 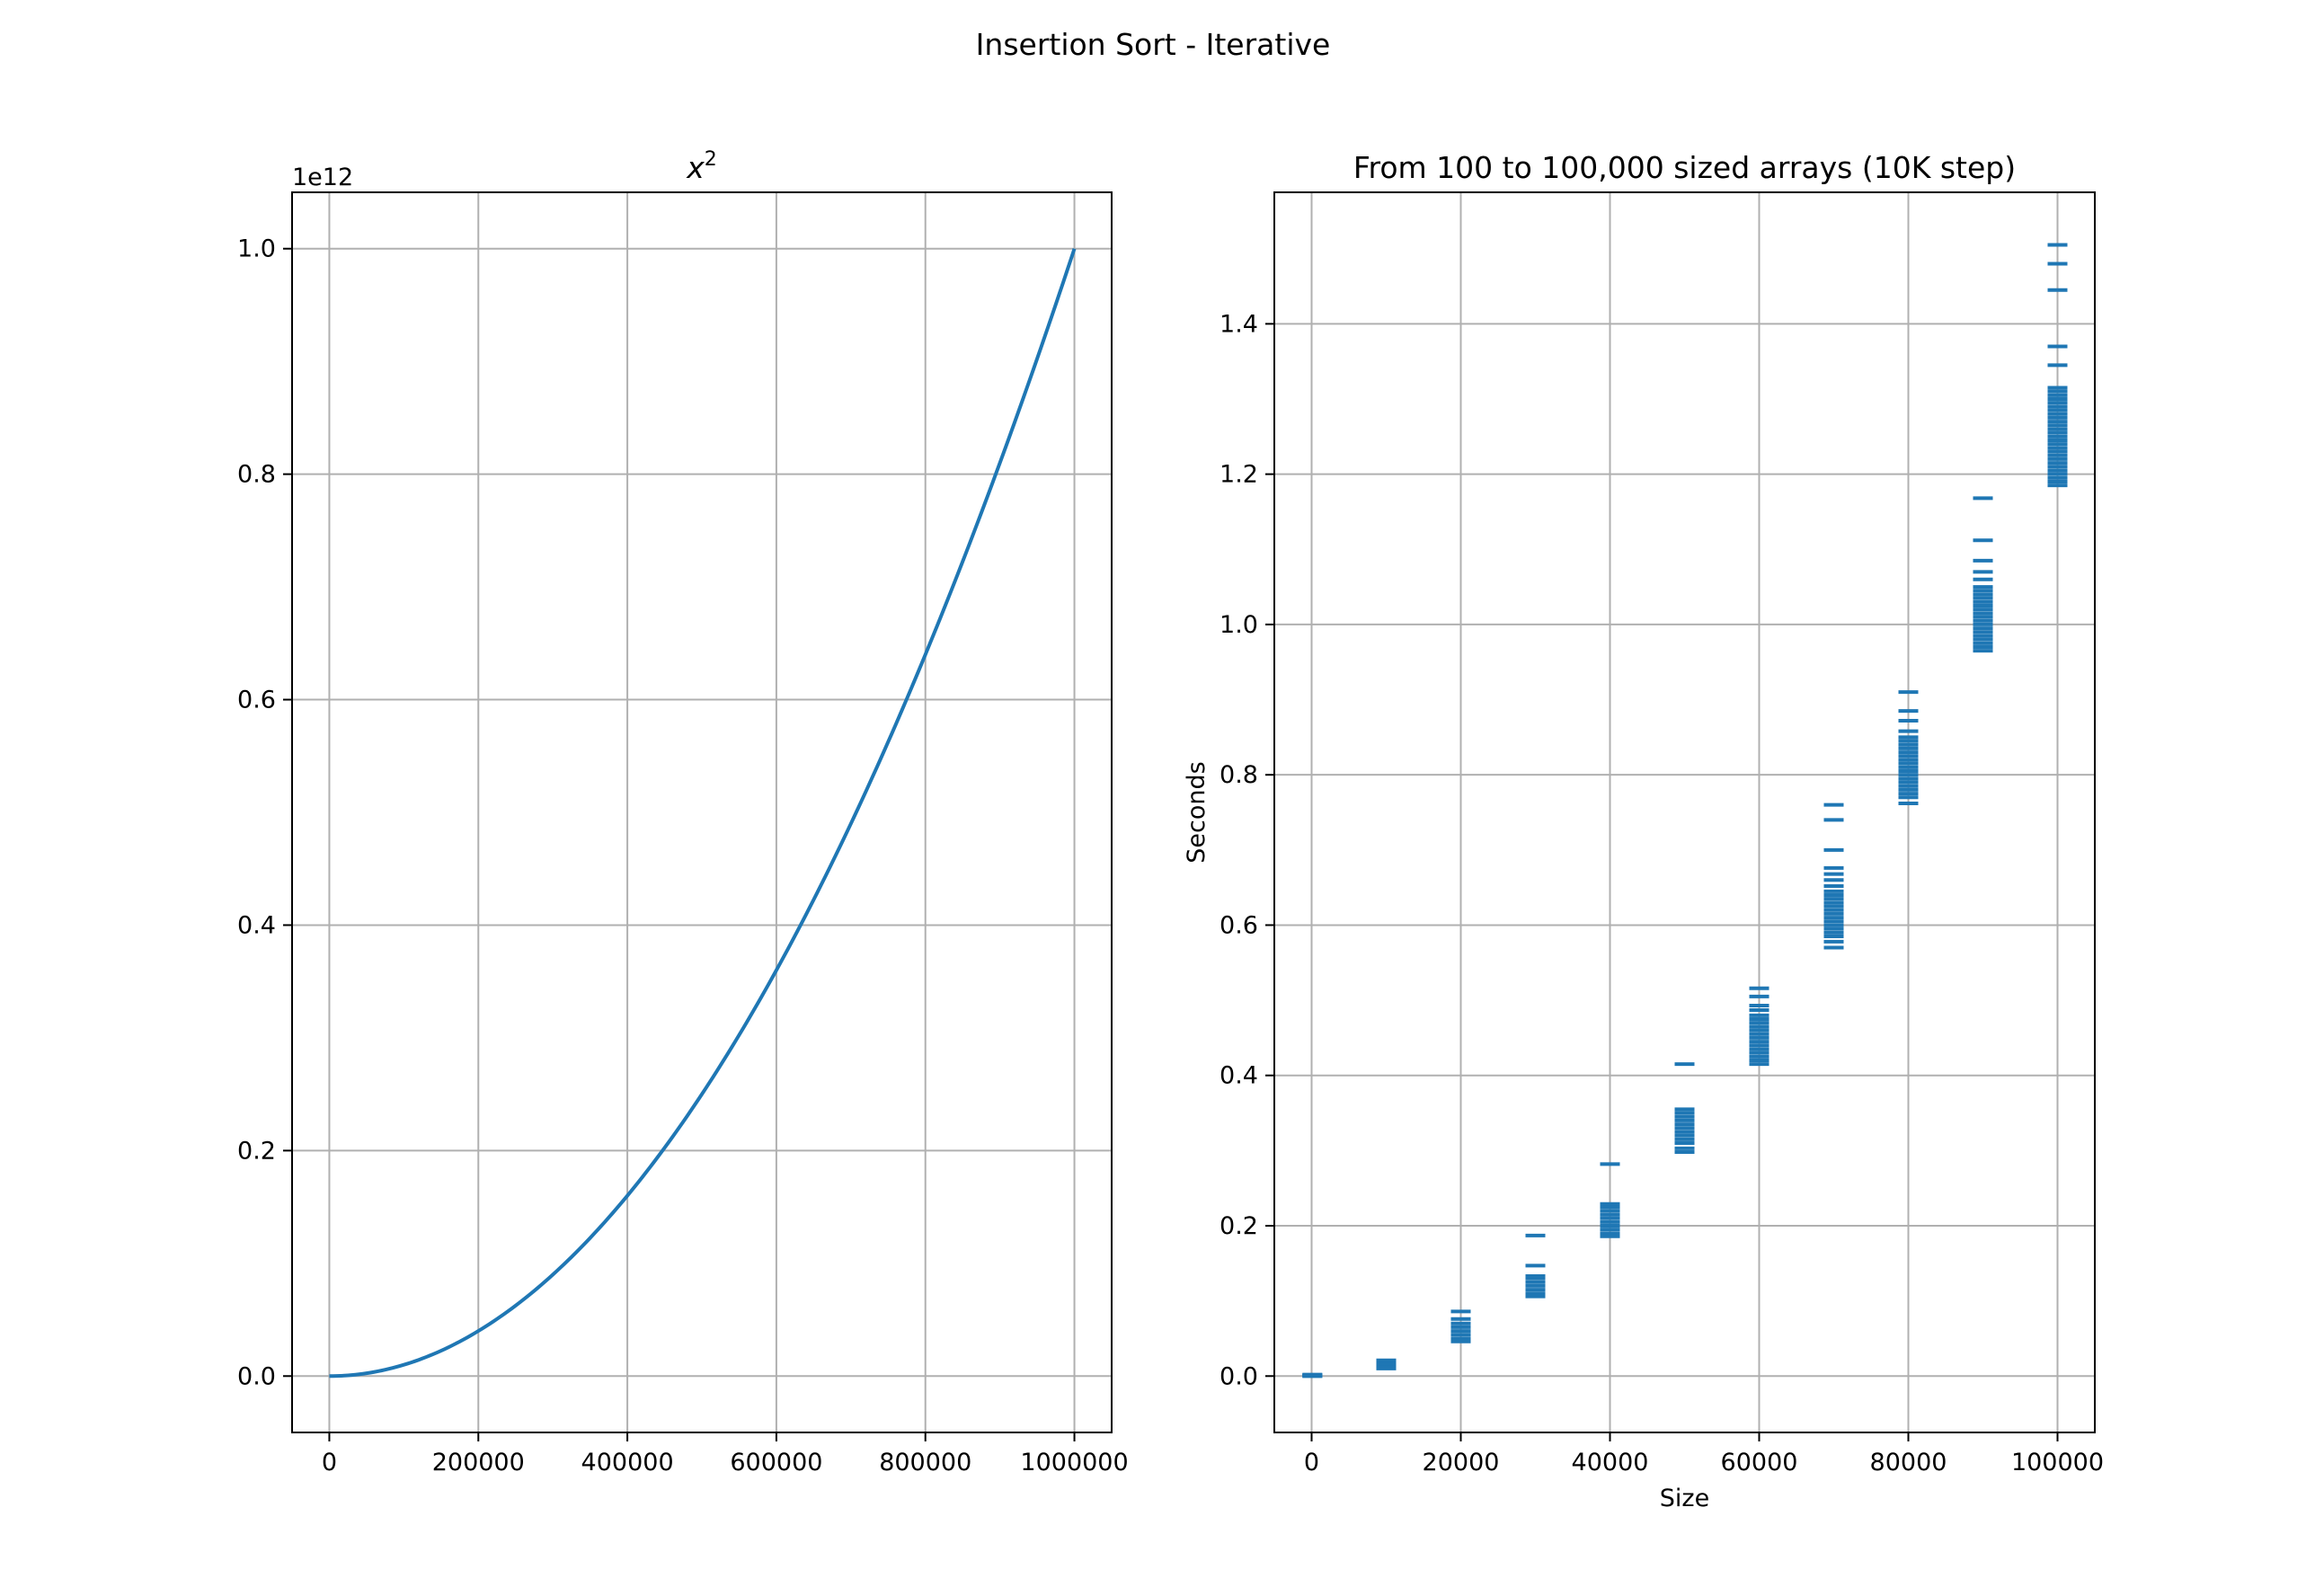 What do you see at coordinates (2057, 1462) in the screenshot?
I see `x-tick-label: 100000` at bounding box center [2057, 1462].